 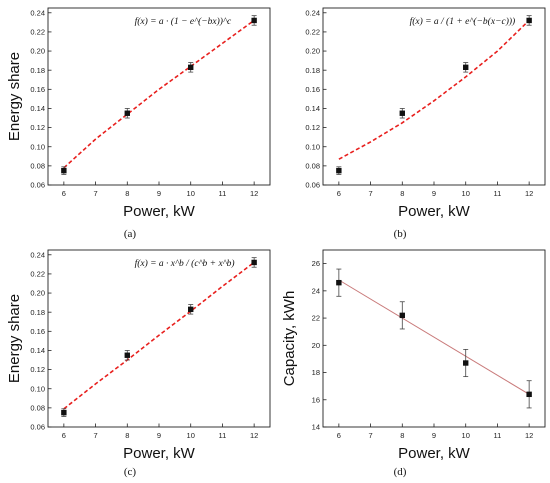 I want to click on caption-a: (a), so click(x=130, y=234).